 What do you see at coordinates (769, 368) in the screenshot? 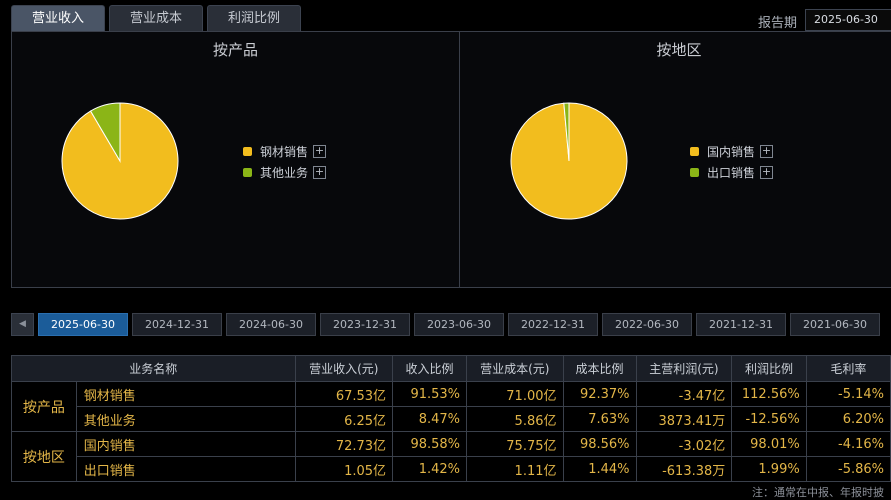
I see `header-profit-ratio: 利润比例` at bounding box center [769, 368].